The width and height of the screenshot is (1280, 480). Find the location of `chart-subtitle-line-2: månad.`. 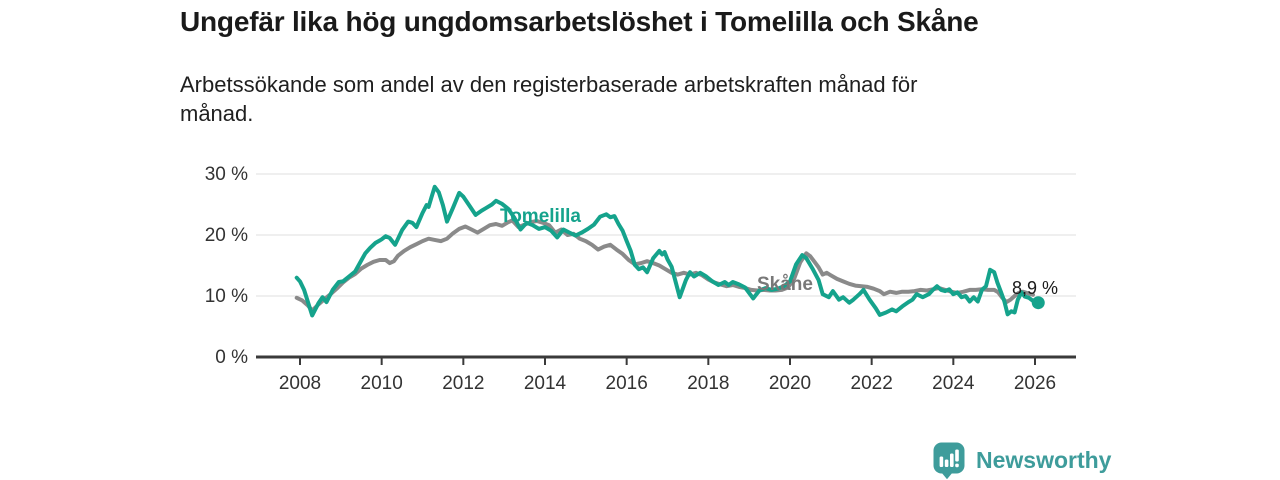

chart-subtitle-line-2: månad. is located at coordinates (217, 113).